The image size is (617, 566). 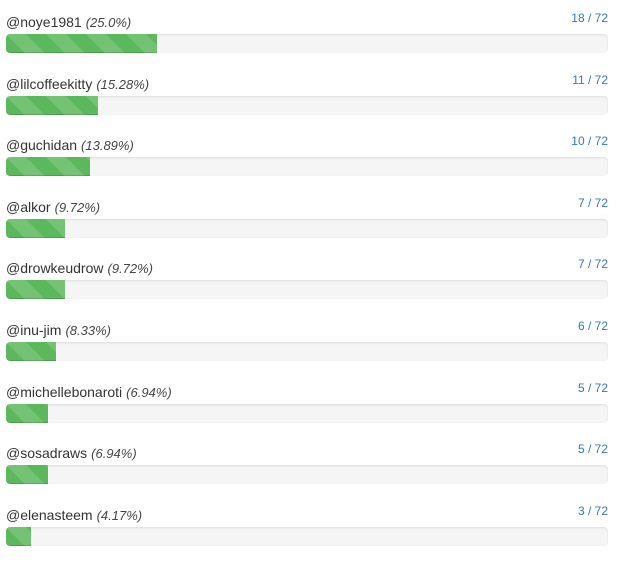 What do you see at coordinates (47, 453) in the screenshot?
I see `voter-username: @sosadraws` at bounding box center [47, 453].